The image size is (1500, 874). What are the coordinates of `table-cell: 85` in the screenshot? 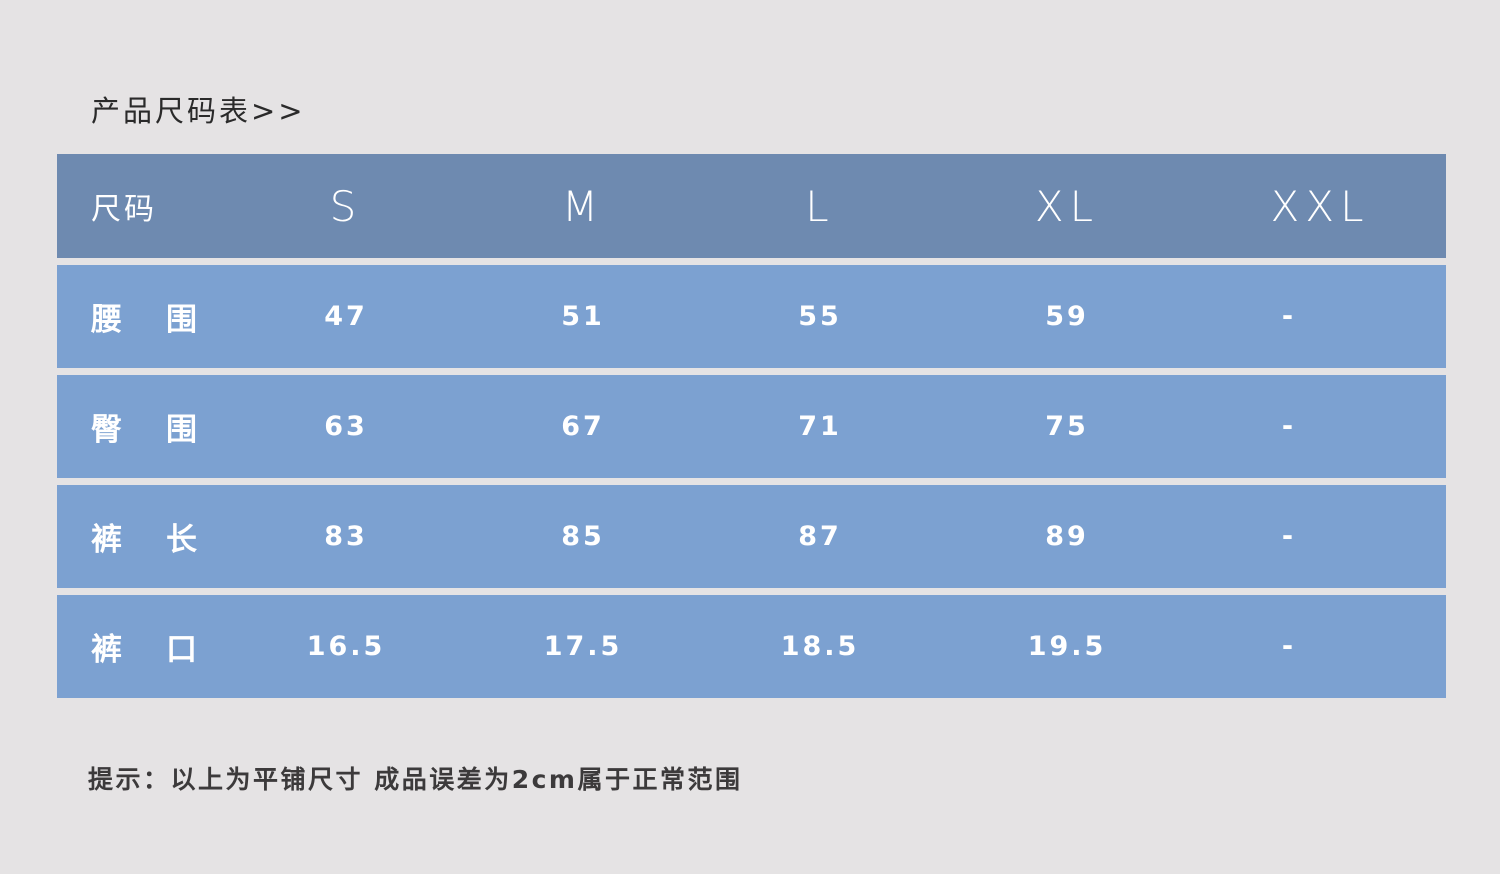 It's located at (583, 536).